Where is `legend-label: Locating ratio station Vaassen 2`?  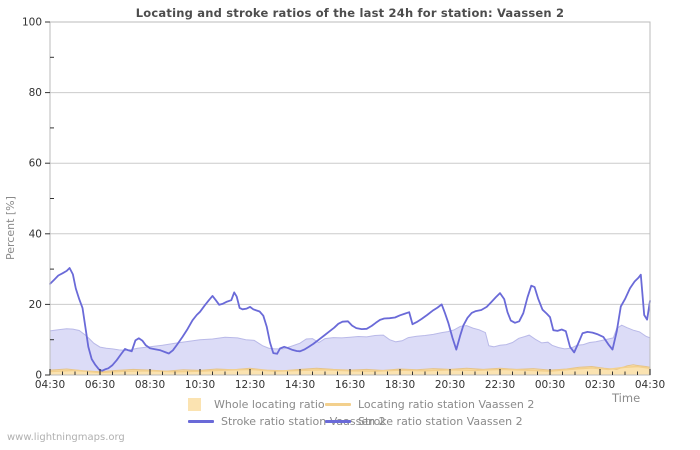
legend-label: Locating ratio station Vaassen 2 is located at coordinates (446, 404).